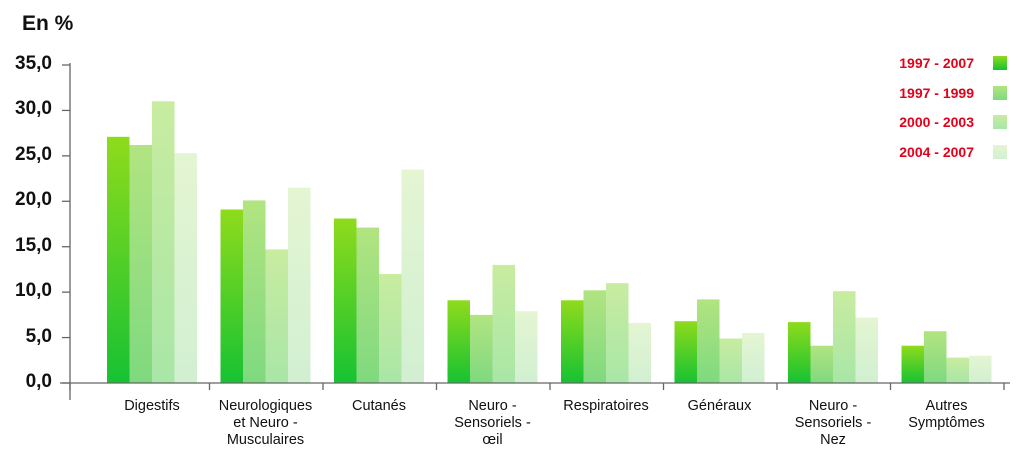 This screenshot has width=1023, height=450. I want to click on x-category-label-line: œil, so click(492, 440).